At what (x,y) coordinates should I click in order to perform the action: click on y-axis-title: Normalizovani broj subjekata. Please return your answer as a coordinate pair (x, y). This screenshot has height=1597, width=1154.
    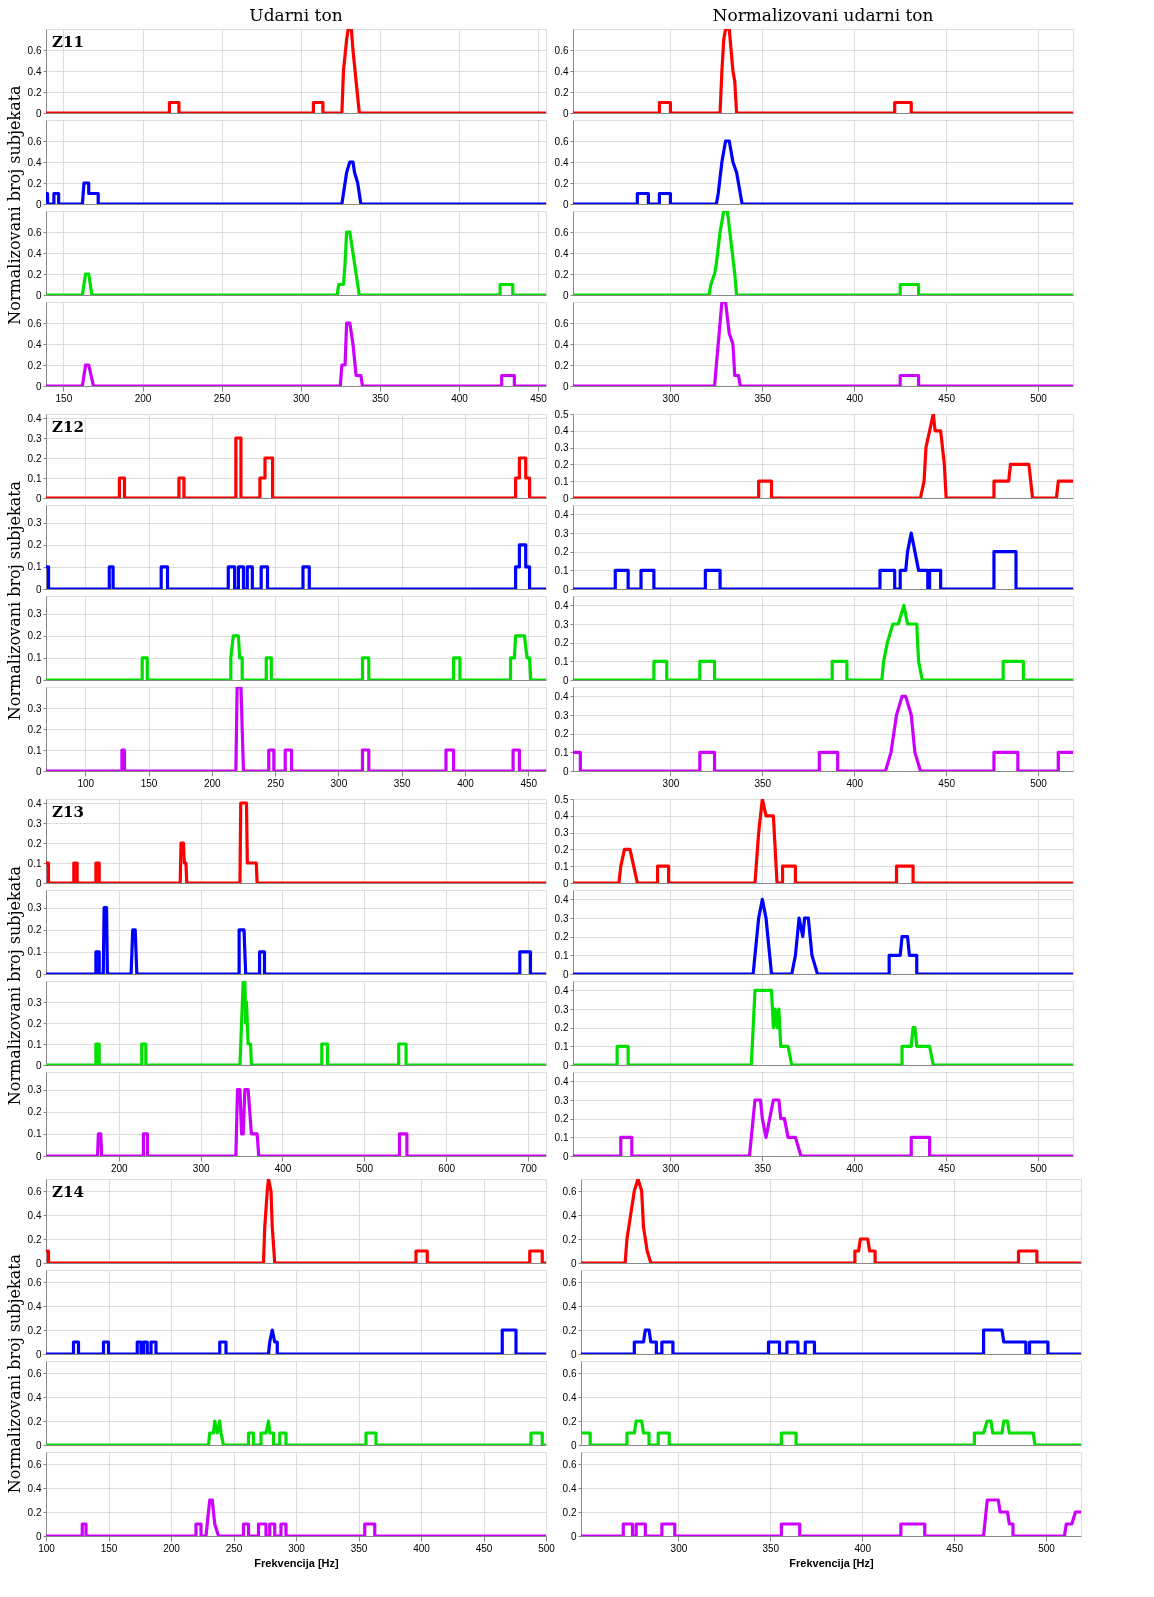
    Looking at the image, I should click on (14, 1373).